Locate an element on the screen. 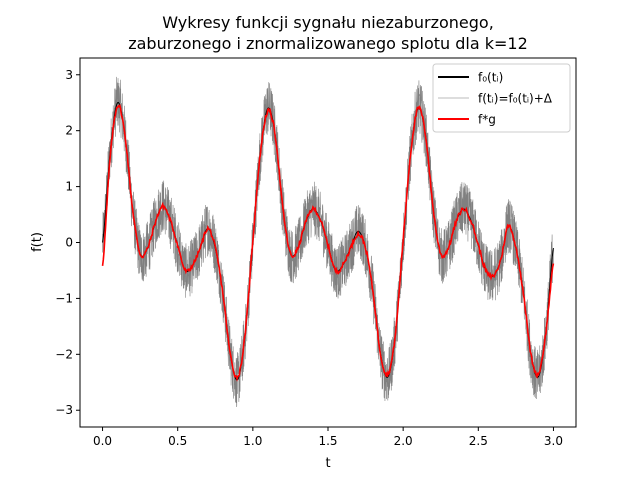 Image resolution: width=640 pixels, height=480 pixels. y-tick-label: −1 is located at coordinates (64, 298).